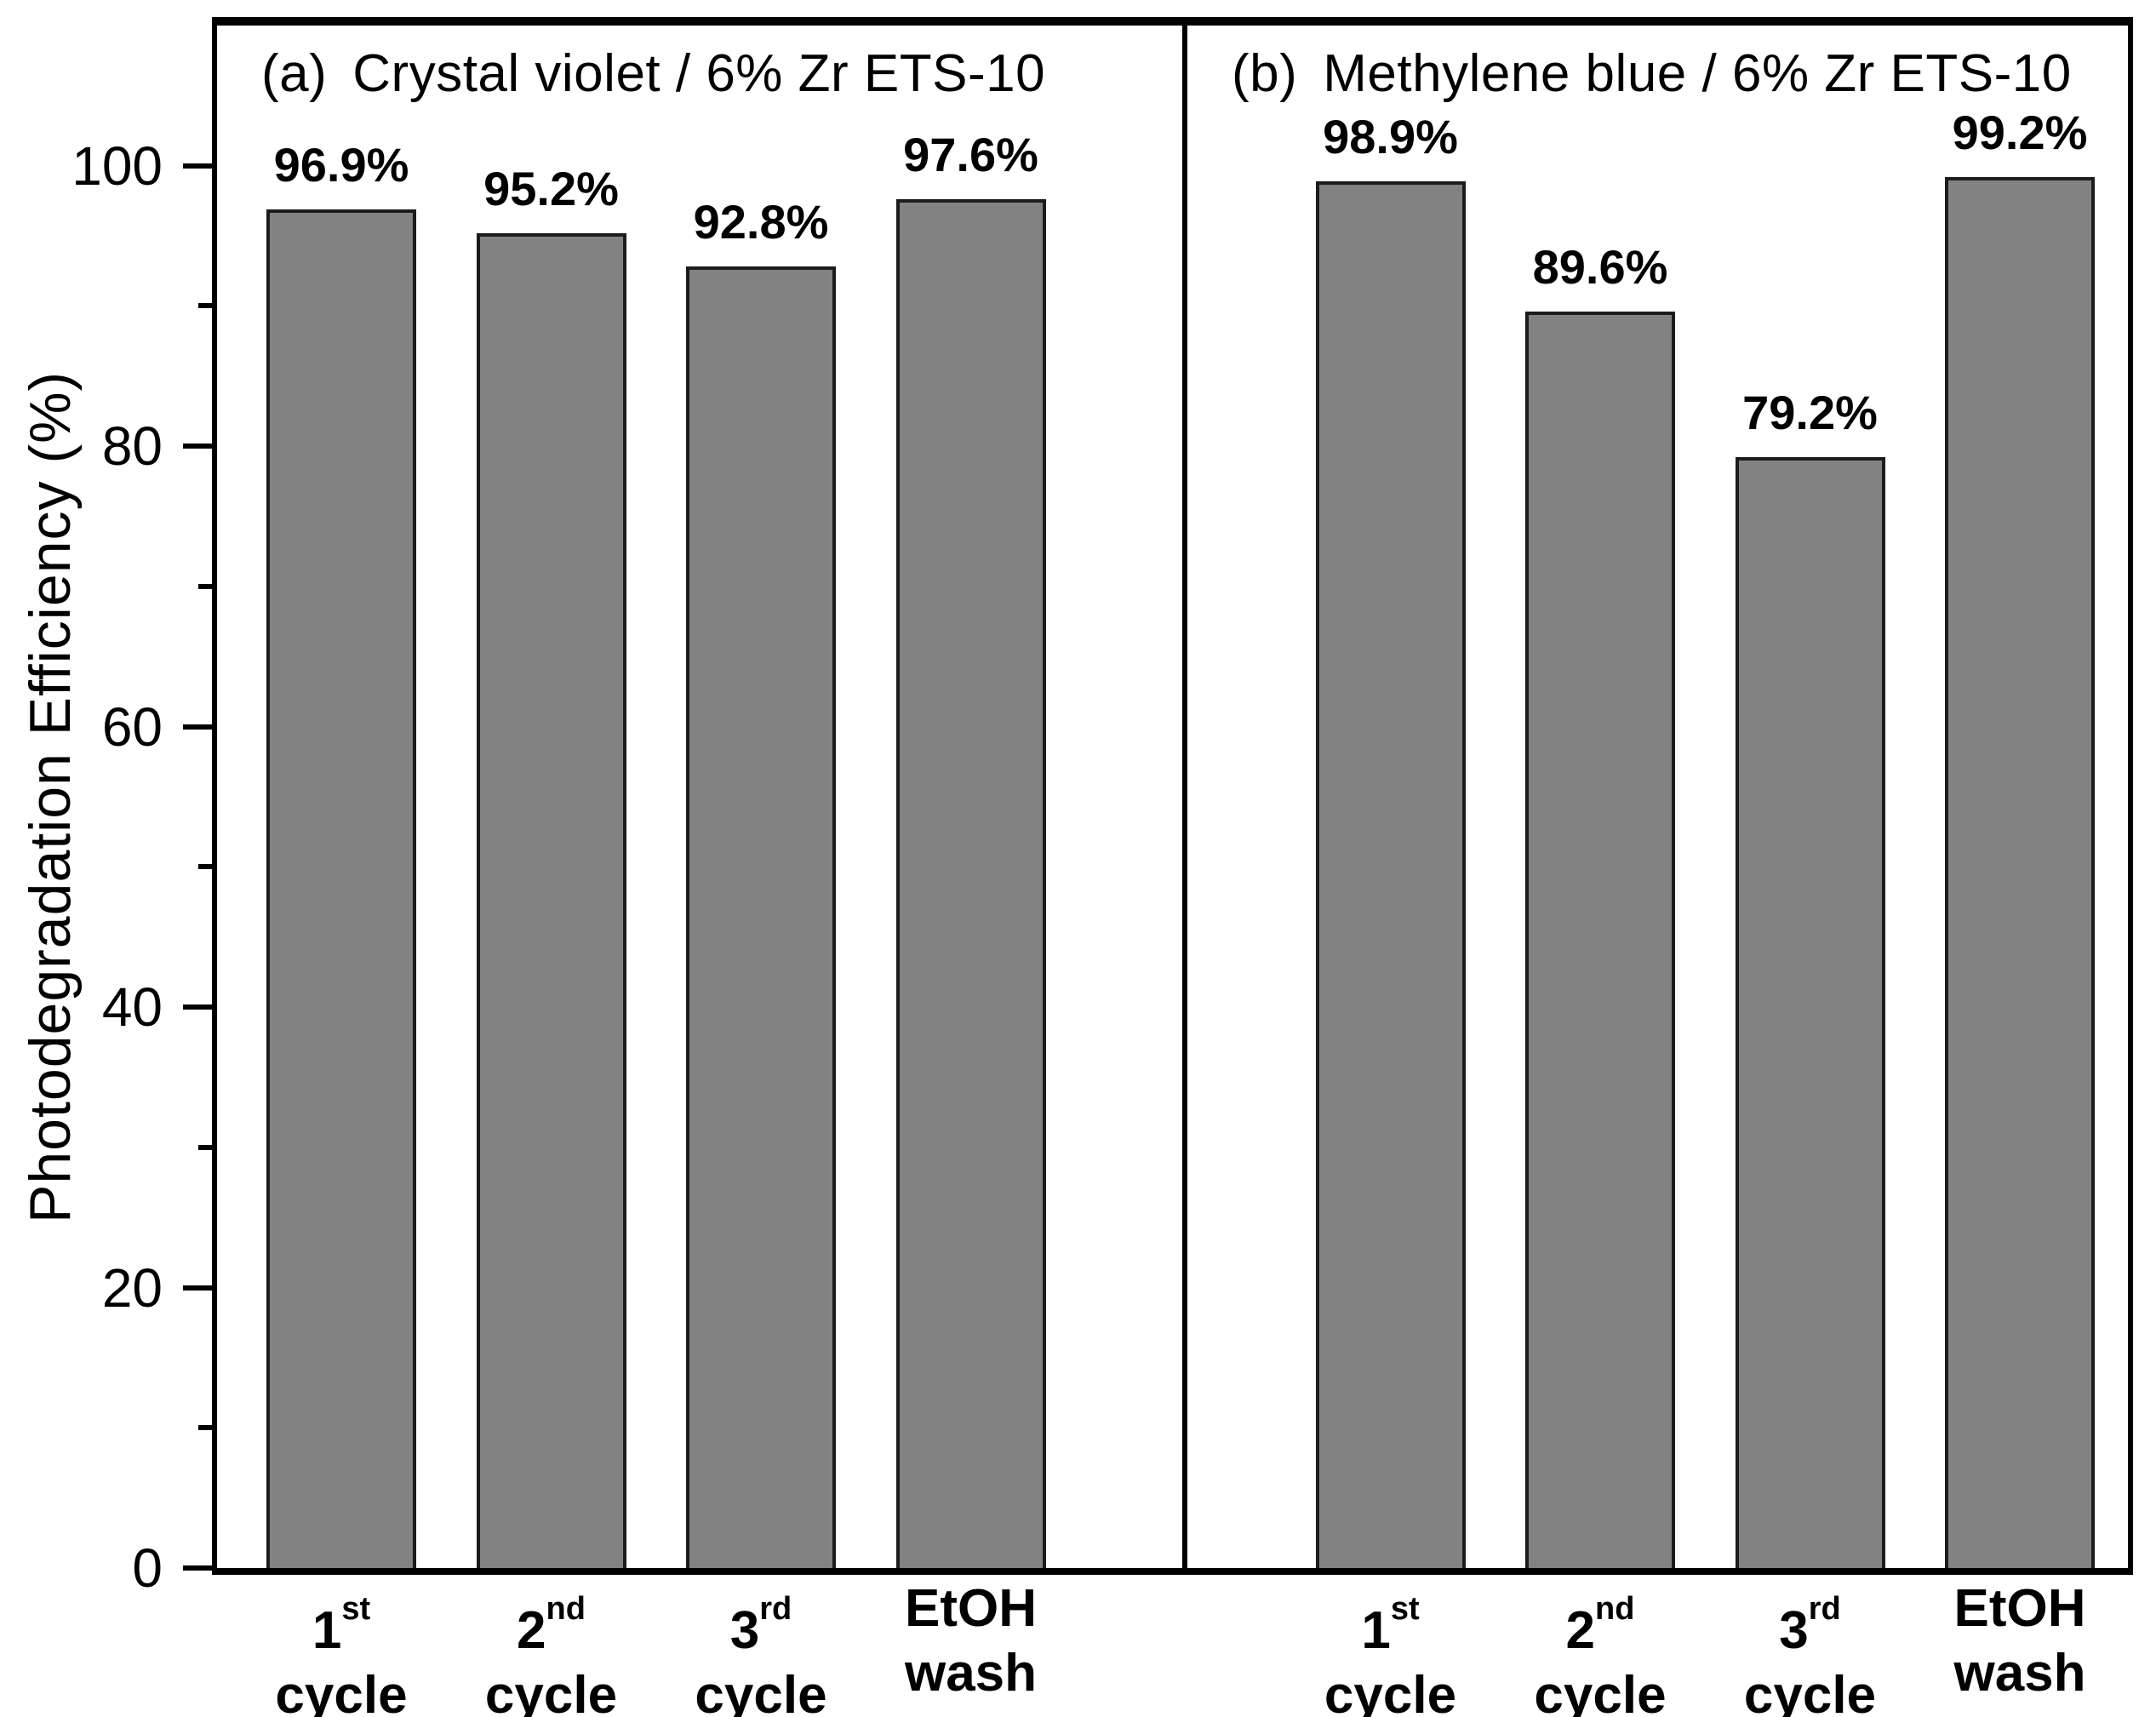 Image resolution: width=2156 pixels, height=1717 pixels. Describe the element at coordinates (1810, 413) in the screenshot. I see `bar-value-label: 79.2%` at that location.